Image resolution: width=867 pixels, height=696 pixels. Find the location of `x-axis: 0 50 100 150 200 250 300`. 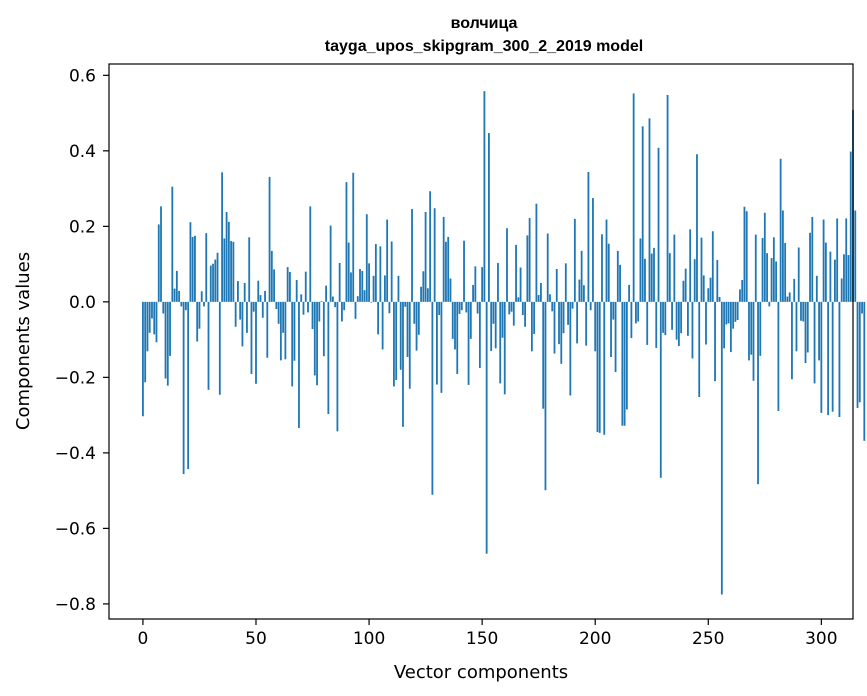

x-axis: 0 50 100 150 200 250 300 is located at coordinates (488, 634).